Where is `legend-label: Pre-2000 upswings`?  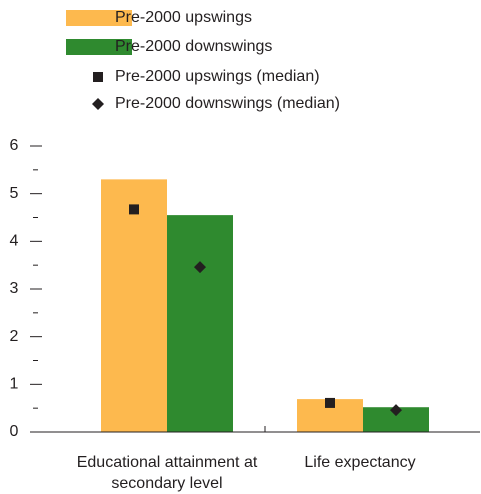 legend-label: Pre-2000 upswings is located at coordinates (183, 17).